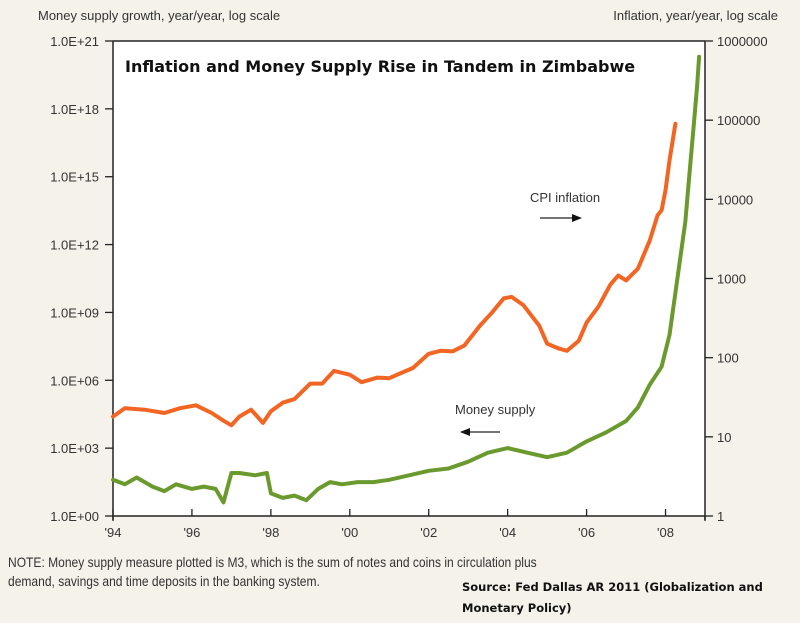 The width and height of the screenshot is (800, 623). What do you see at coordinates (565, 197) in the screenshot?
I see `annotation-cpi-inflation: CPI inflation` at bounding box center [565, 197].